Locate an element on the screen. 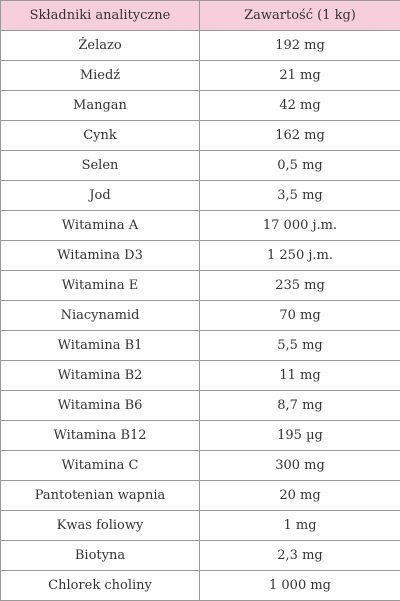  ingredient-cell: Miedź is located at coordinates (100, 76).